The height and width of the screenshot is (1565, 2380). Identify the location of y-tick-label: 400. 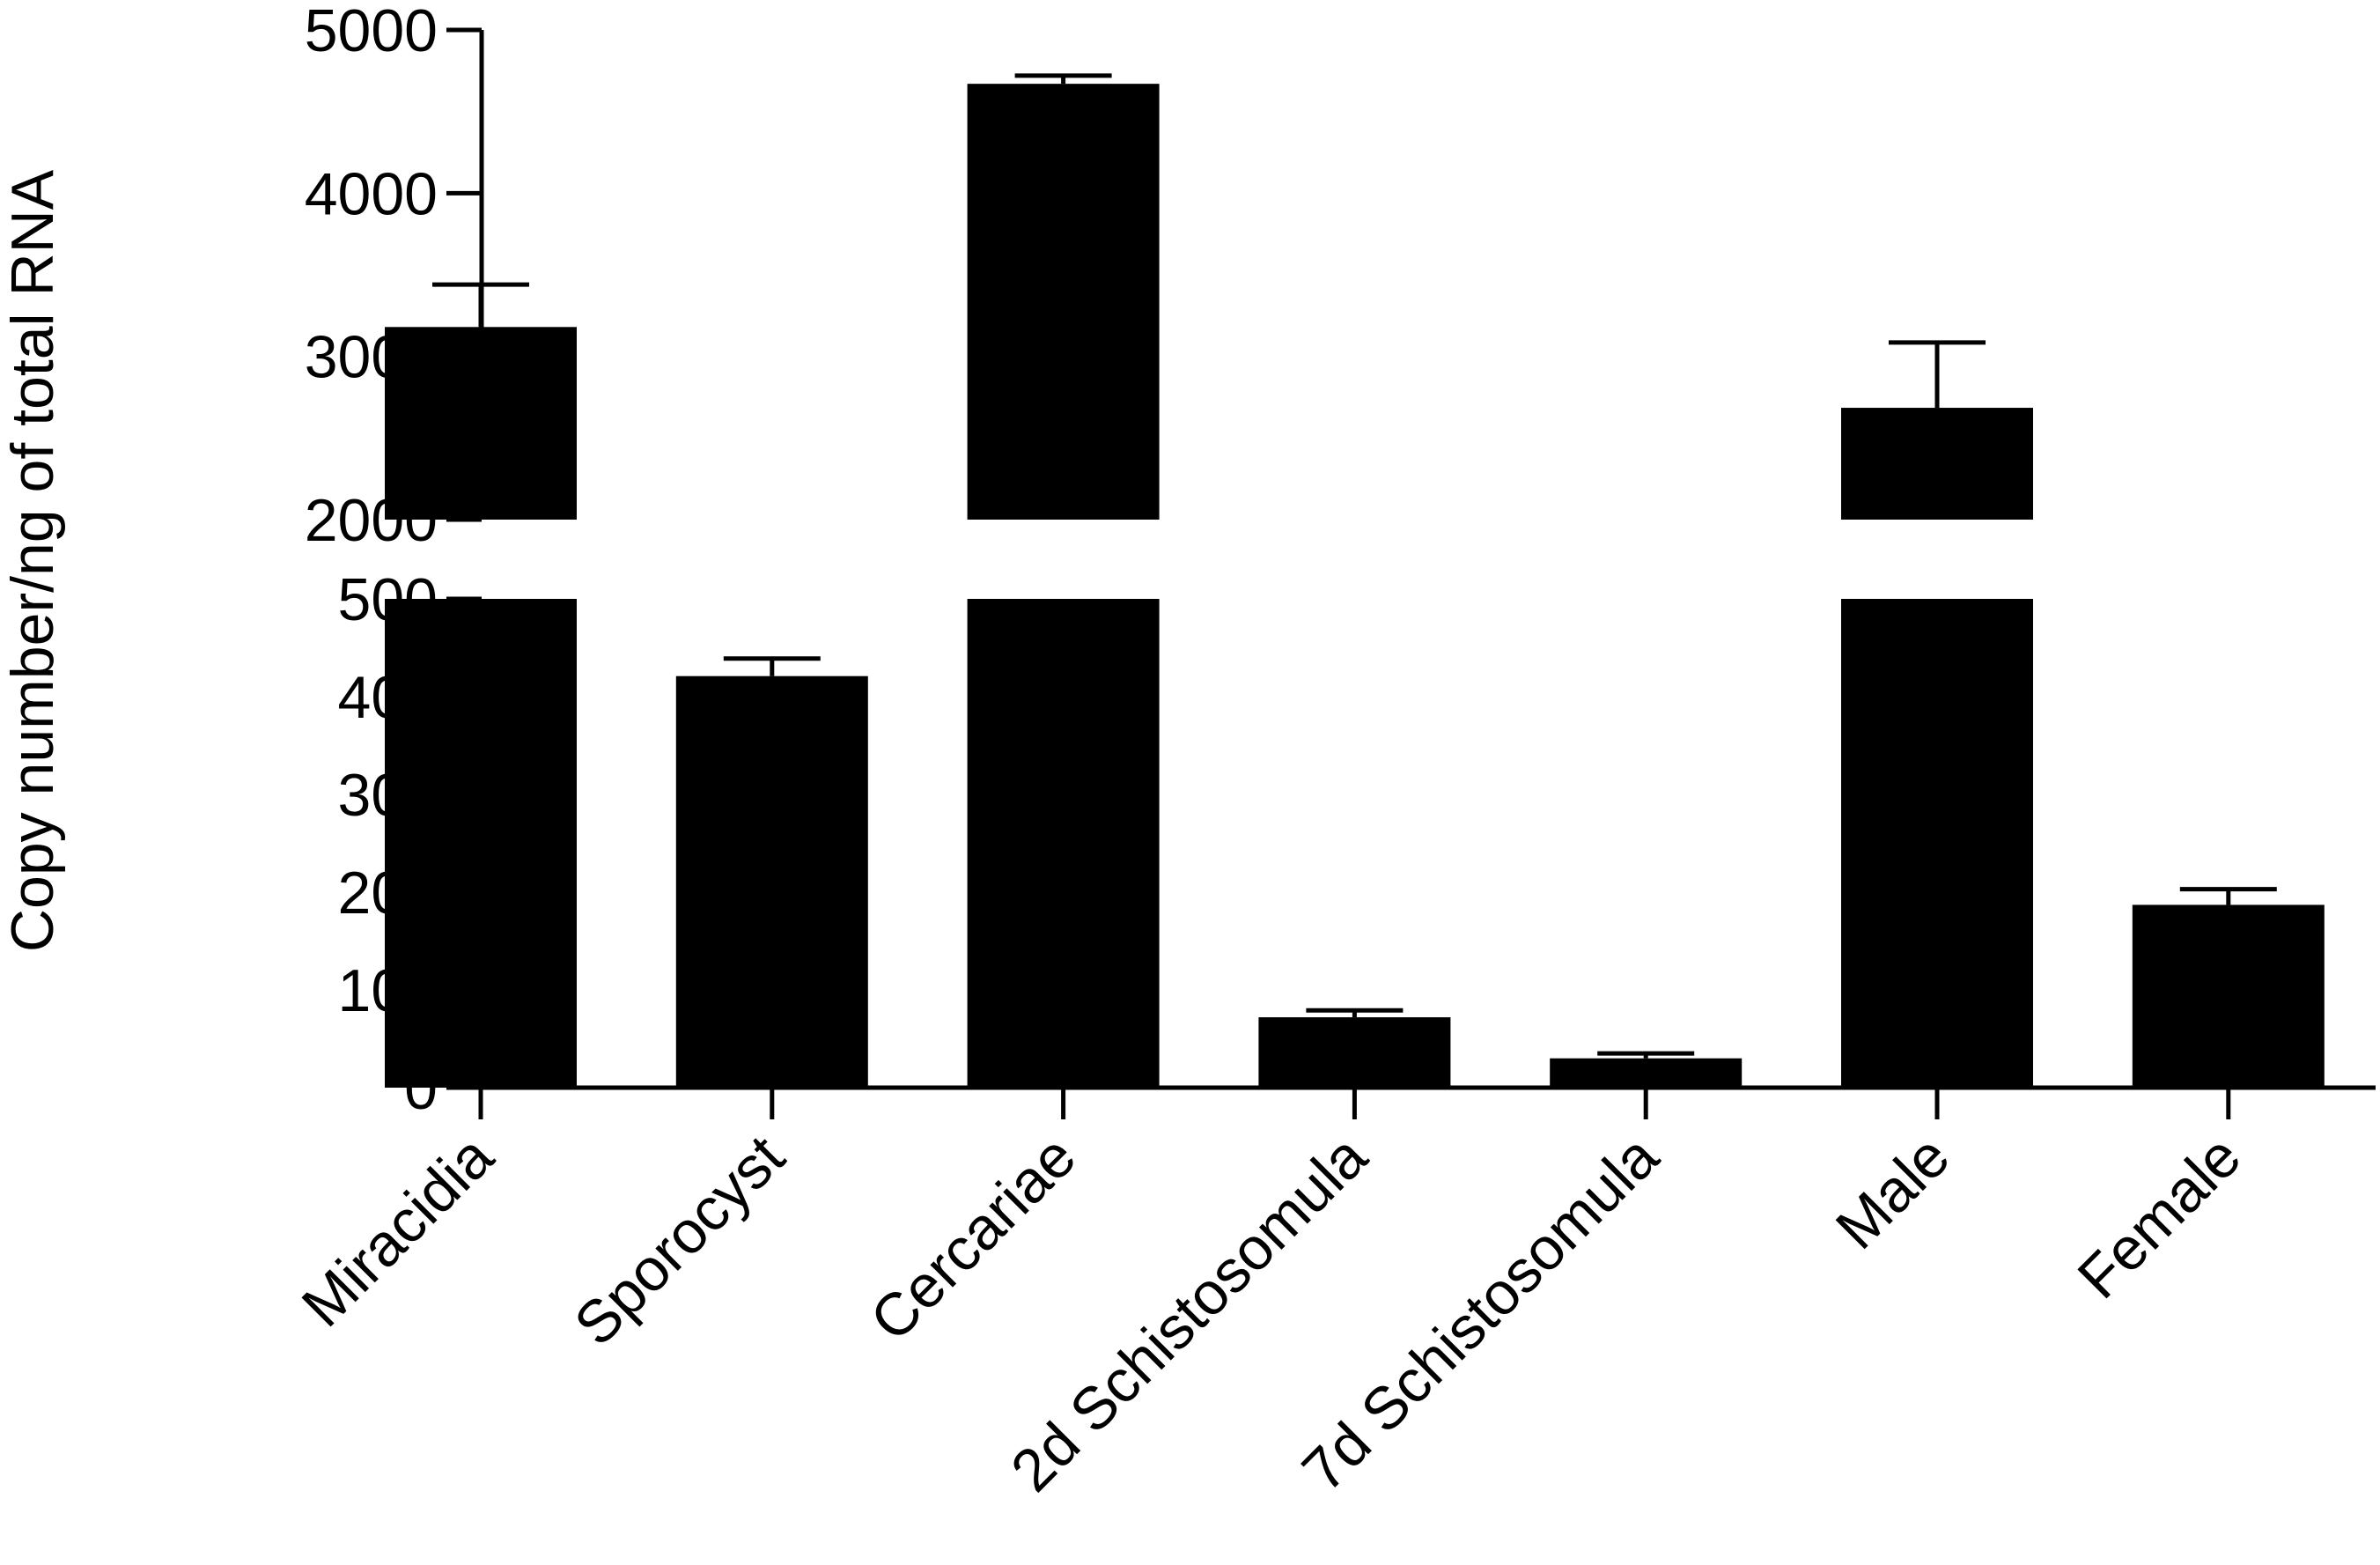
(388, 698).